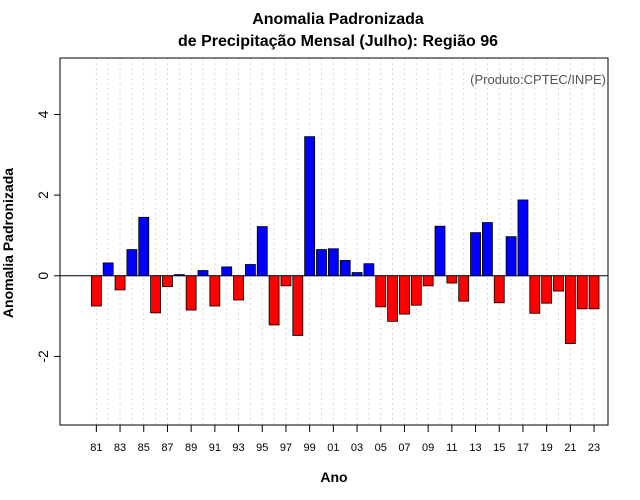 The image size is (640, 500). What do you see at coordinates (144, 448) in the screenshot?
I see `x-tick-label: 85` at bounding box center [144, 448].